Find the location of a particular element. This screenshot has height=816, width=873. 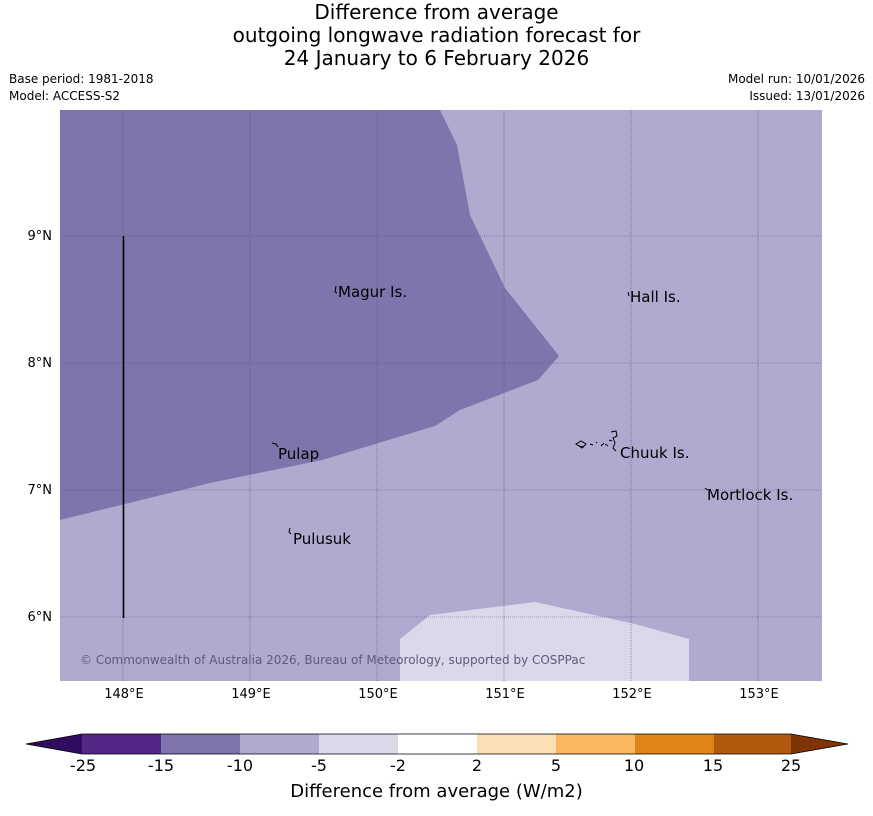

colorbar-label-2: 2 is located at coordinates (477, 765).